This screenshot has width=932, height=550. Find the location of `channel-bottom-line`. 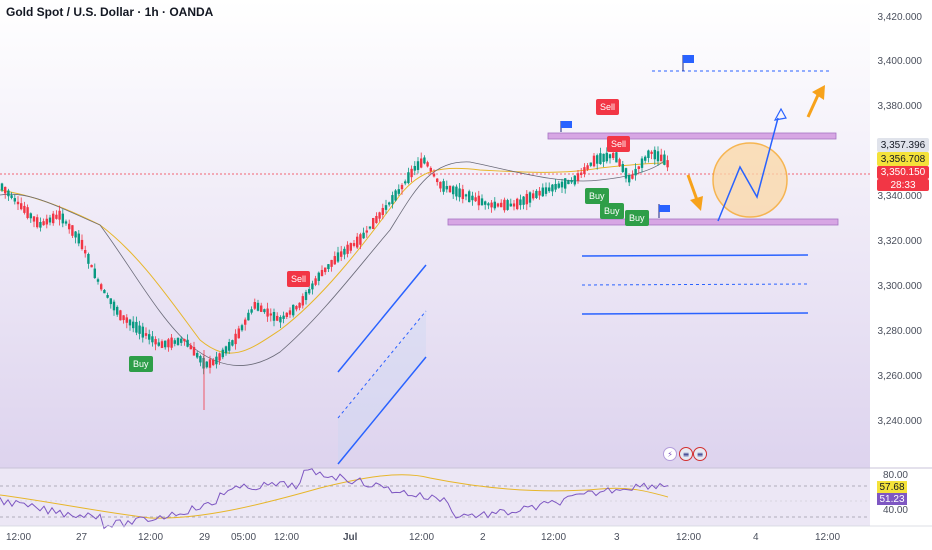

channel-bottom-line is located at coordinates (695, 313).